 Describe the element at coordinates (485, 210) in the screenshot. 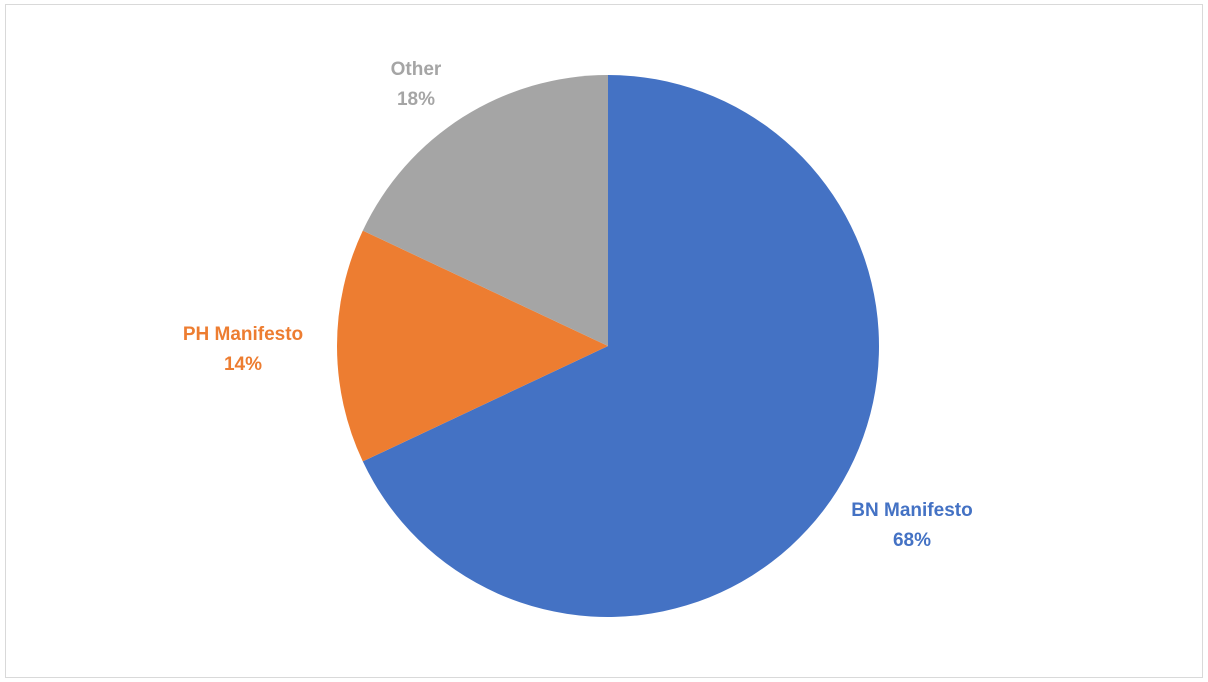

I see `pie-slice-other` at that location.